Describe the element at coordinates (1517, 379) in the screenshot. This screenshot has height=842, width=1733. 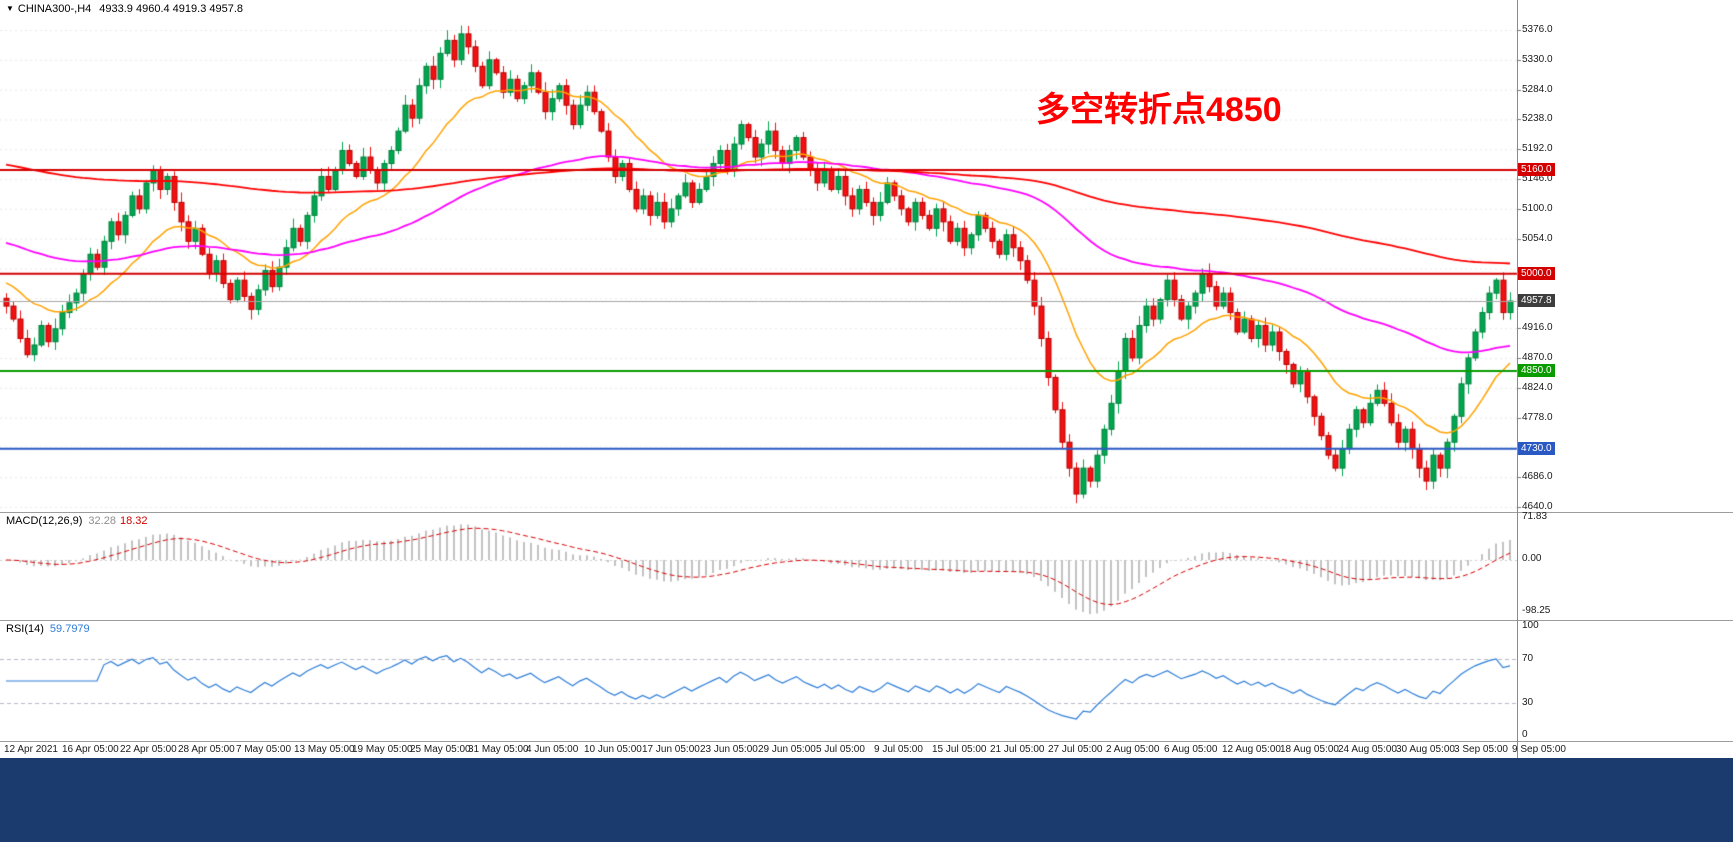
I see `price-axis-border` at that location.